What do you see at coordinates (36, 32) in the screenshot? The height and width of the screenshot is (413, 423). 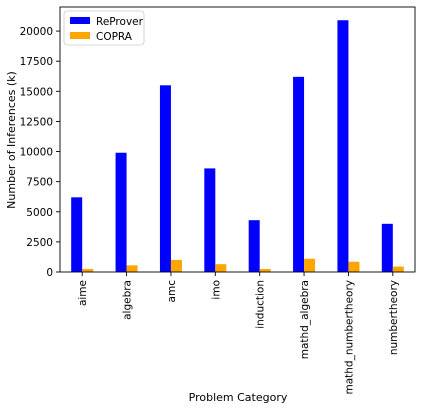 I see `y-tick-label: 20000` at bounding box center [36, 32].